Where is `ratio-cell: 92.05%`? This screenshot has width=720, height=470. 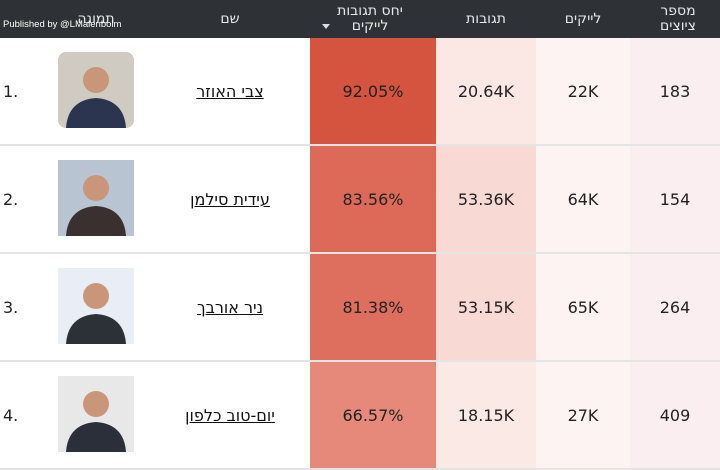
ratio-cell: 92.05% is located at coordinates (373, 91).